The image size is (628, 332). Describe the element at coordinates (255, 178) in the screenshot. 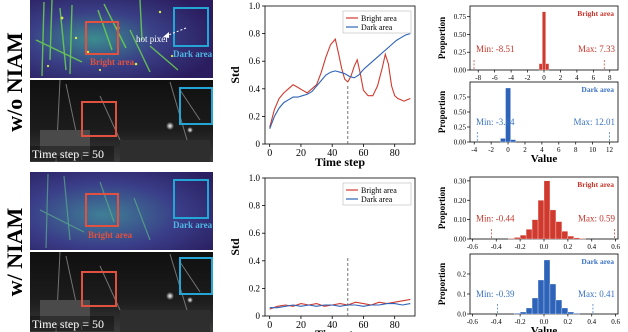

I see `y-tick-label: 1.0` at that location.